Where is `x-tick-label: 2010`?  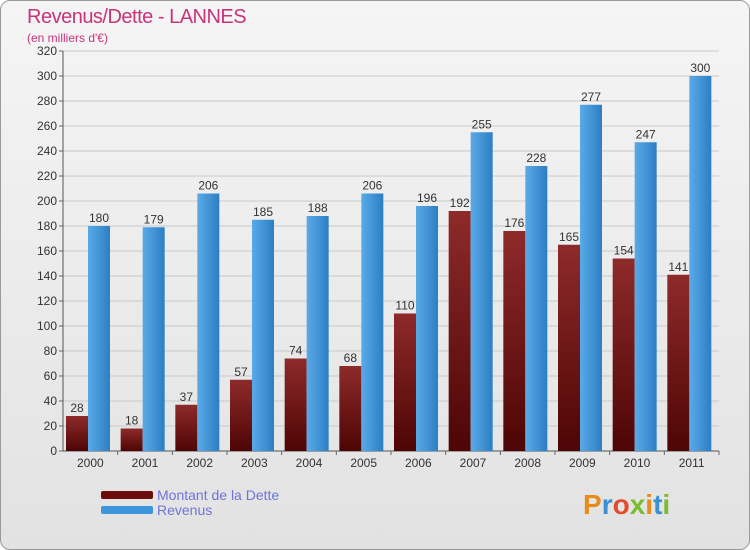
x-tick-label: 2010 is located at coordinates (637, 463).